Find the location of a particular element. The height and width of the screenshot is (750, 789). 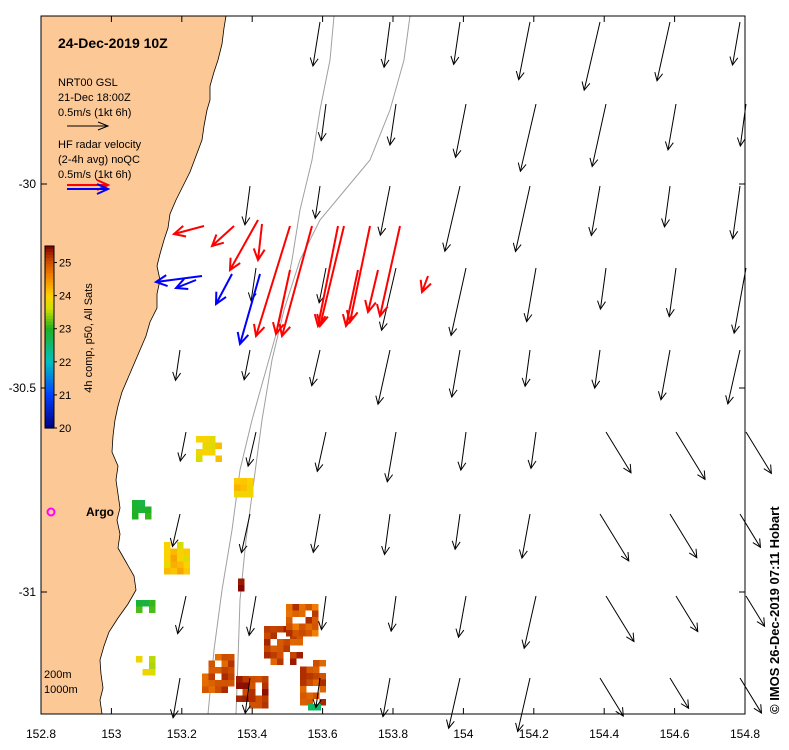

colorbar-tick-label: 21 is located at coordinates (65, 396).